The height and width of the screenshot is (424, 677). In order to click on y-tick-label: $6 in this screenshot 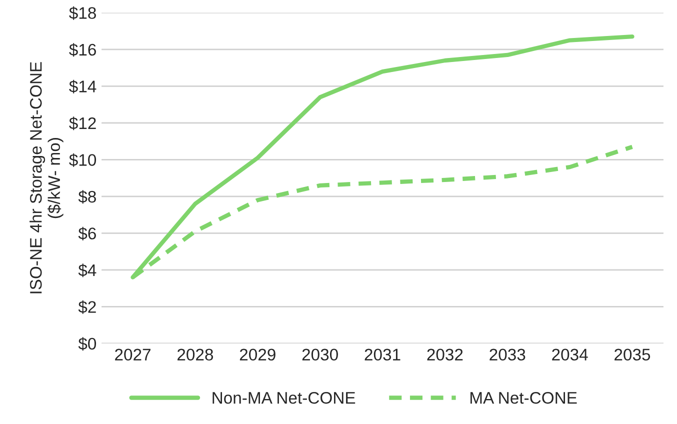, I will do `click(87, 233)`.